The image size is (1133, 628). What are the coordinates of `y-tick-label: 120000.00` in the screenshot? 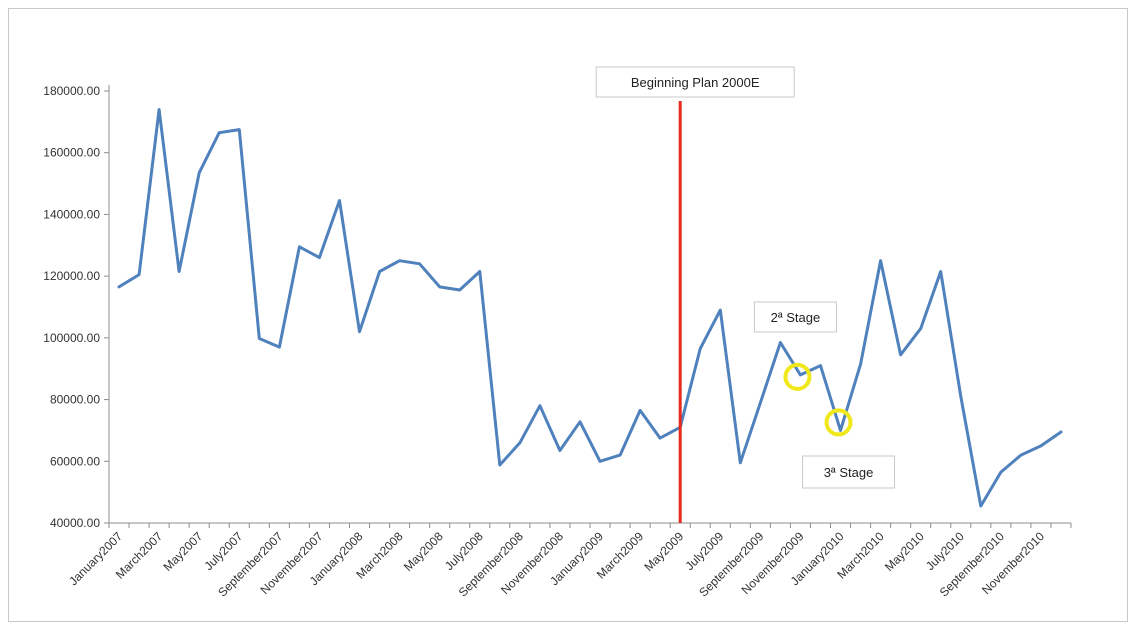 It's located at (71, 276).